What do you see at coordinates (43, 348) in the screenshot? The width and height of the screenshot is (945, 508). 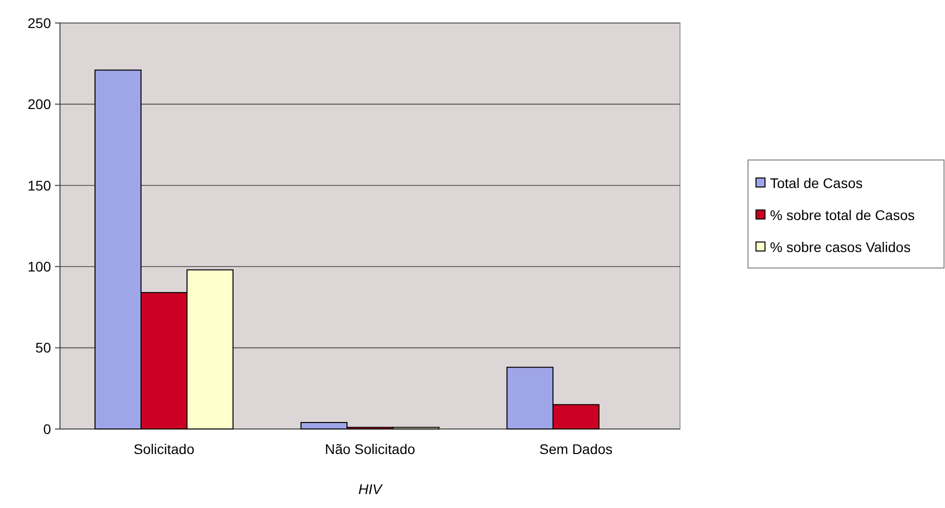 I see `y-tick-label: 50` at bounding box center [43, 348].